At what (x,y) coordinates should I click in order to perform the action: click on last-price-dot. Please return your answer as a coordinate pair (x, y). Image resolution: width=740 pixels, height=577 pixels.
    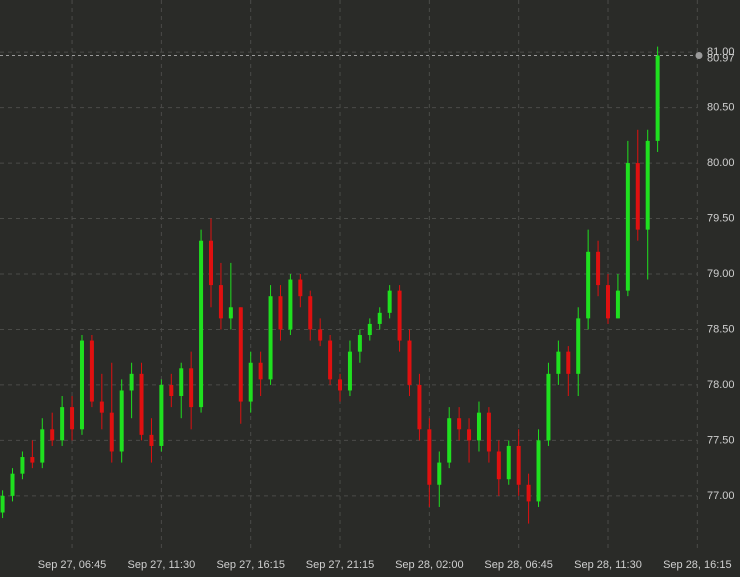
    Looking at the image, I should click on (699, 55).